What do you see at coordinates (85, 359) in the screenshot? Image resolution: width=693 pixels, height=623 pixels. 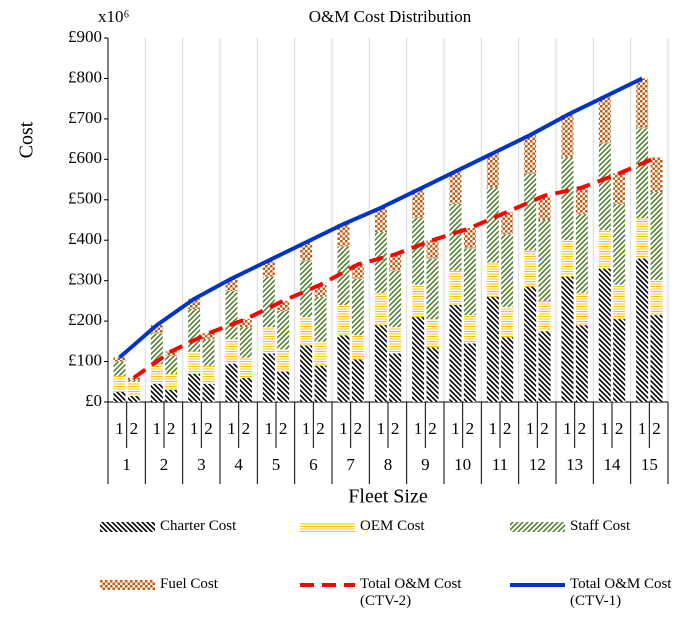 I see `y-tick-label: £100` at bounding box center [85, 359].